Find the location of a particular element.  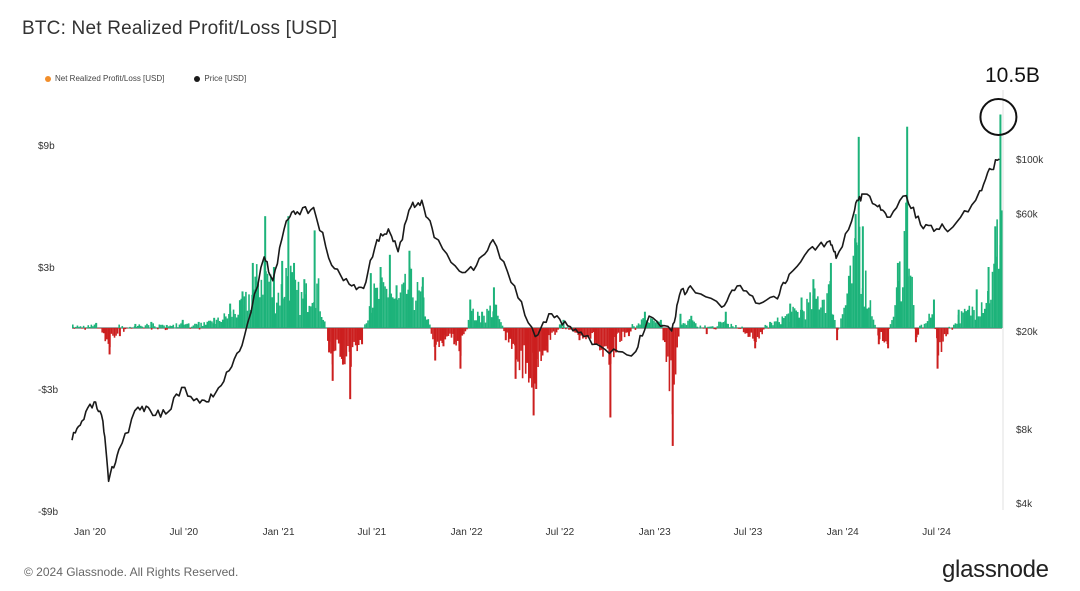

y-right-tick-label: $8k is located at coordinates (1024, 430).